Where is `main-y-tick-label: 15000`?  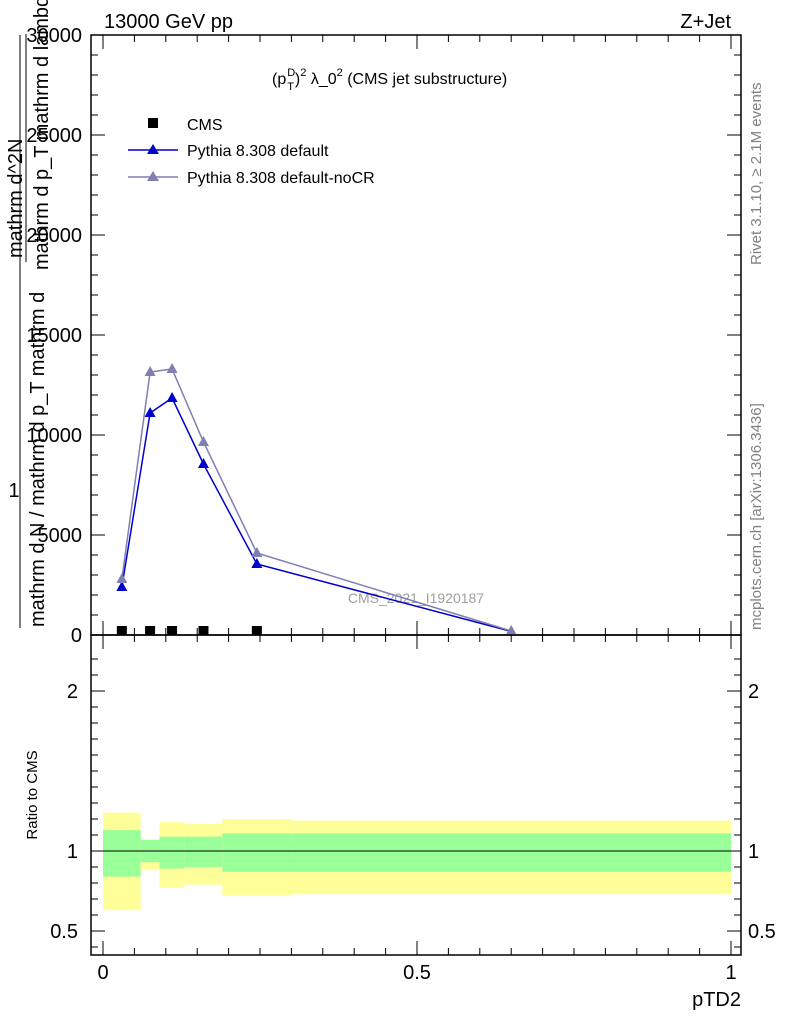
main-y-tick-label: 15000 is located at coordinates (54, 336).